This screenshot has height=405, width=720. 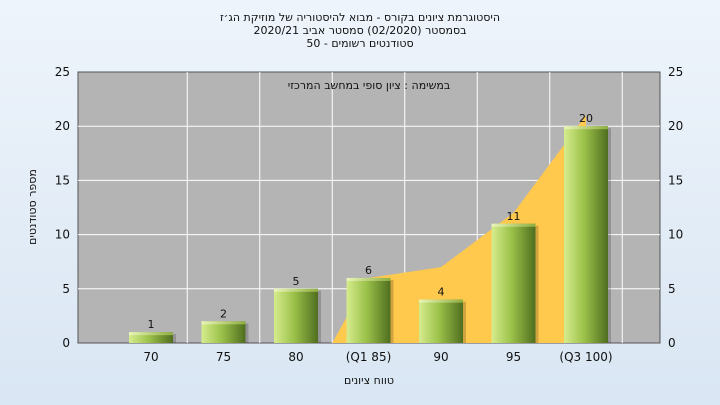 What do you see at coordinates (151, 324) in the screenshot?
I see `bar-value-label: 1` at bounding box center [151, 324].